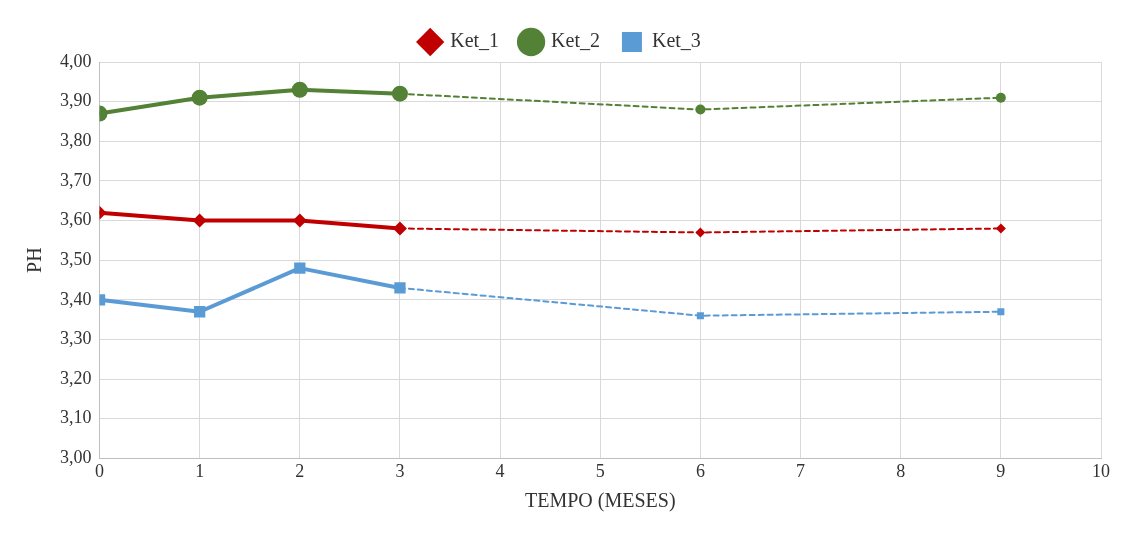 The height and width of the screenshot is (538, 1131). Describe the element at coordinates (76, 179) in the screenshot. I see `y-tick-label: 3,70` at that location.